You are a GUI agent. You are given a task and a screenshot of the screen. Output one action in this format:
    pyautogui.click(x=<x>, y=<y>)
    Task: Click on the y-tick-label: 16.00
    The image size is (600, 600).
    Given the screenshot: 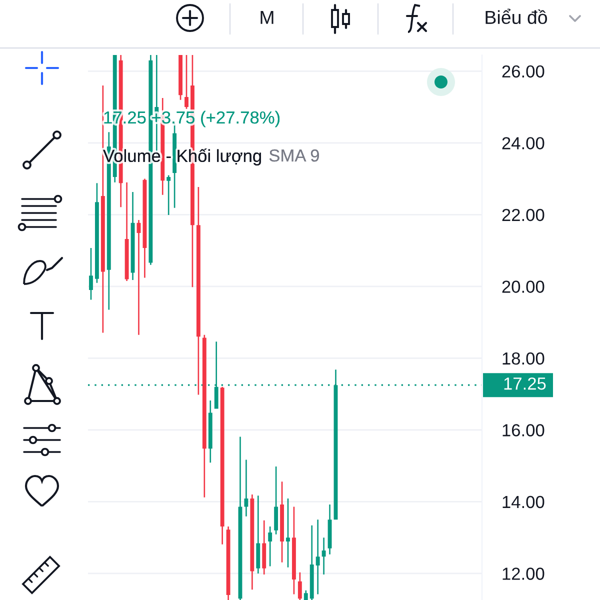 What is the action you would take?
    pyautogui.click(x=523, y=430)
    